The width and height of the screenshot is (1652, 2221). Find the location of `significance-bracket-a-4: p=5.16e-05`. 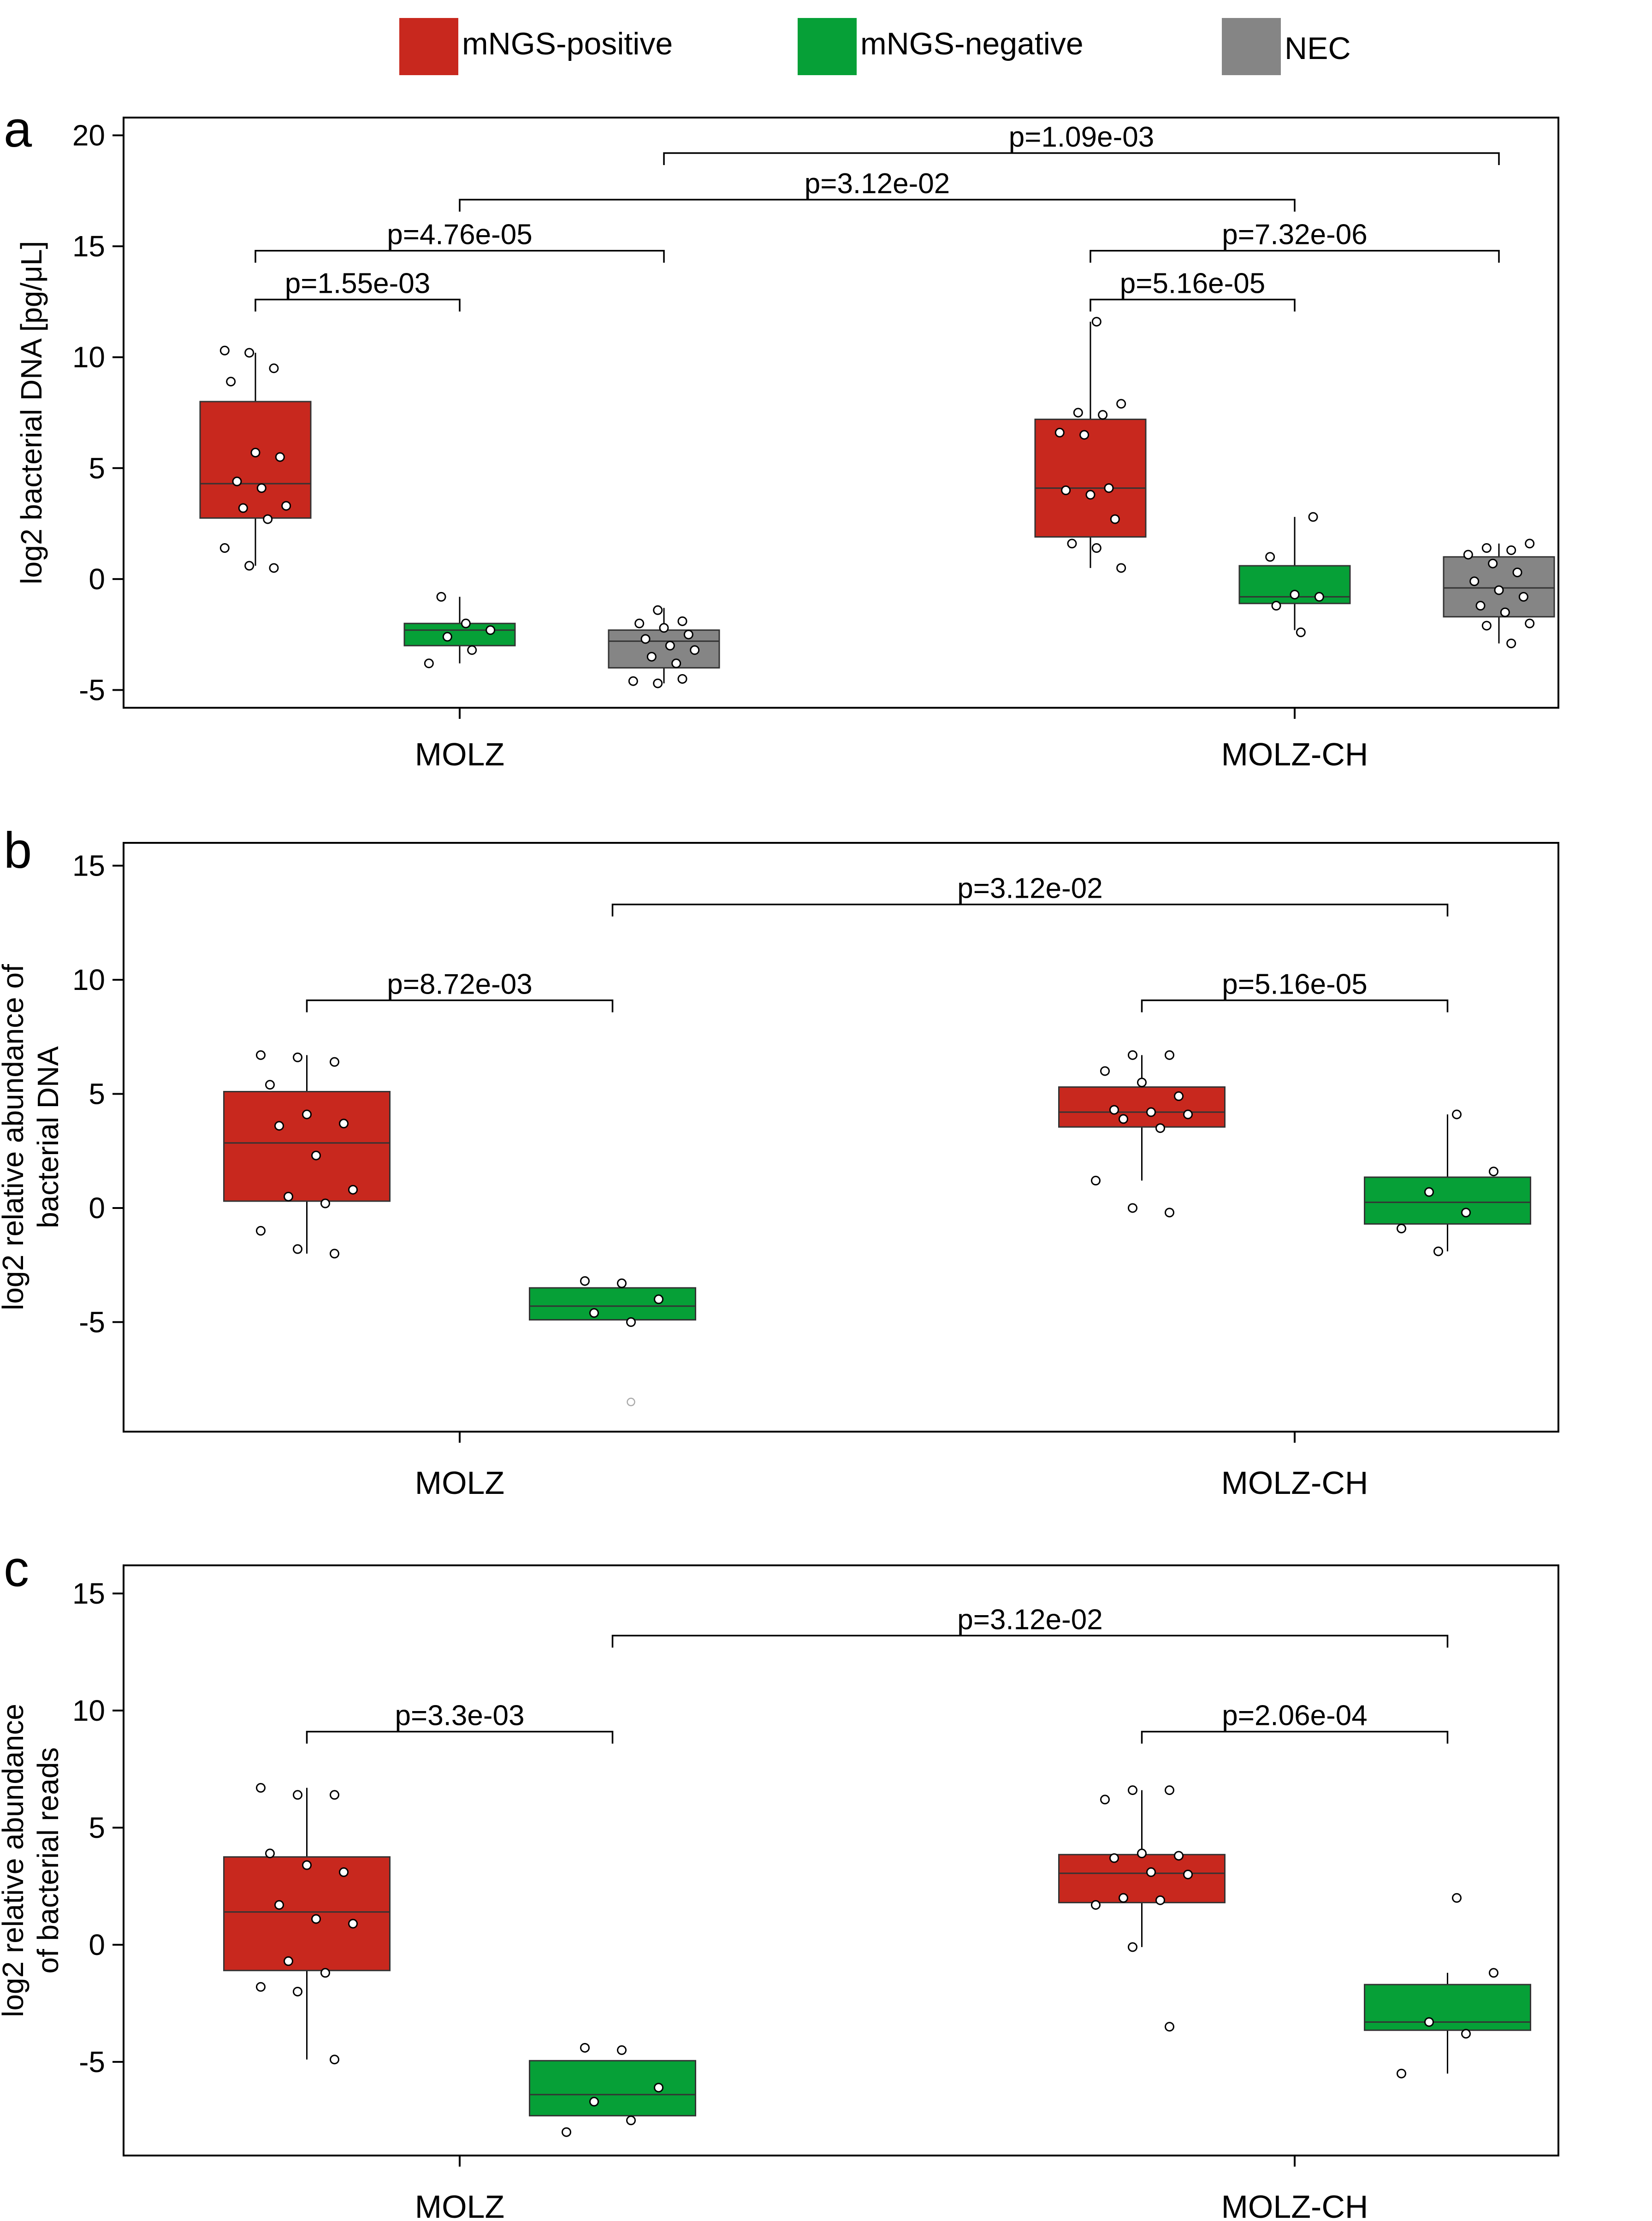

significance-bracket-a-4: p=5.16e-05 is located at coordinates (1192, 290).